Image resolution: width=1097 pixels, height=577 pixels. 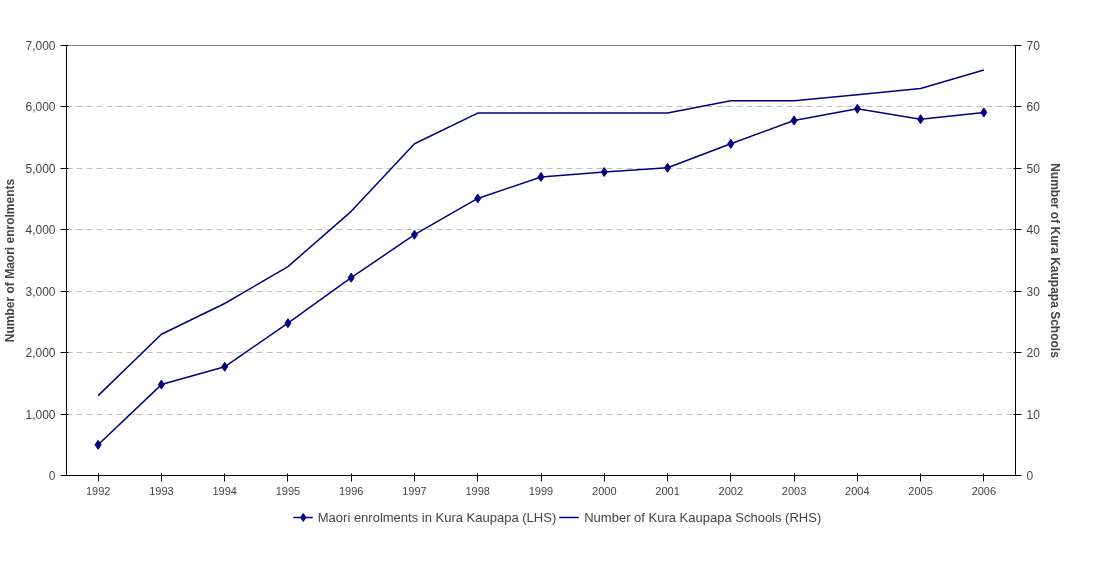 What do you see at coordinates (161, 490) in the screenshot?
I see `x-tick-label: 1993` at bounding box center [161, 490].